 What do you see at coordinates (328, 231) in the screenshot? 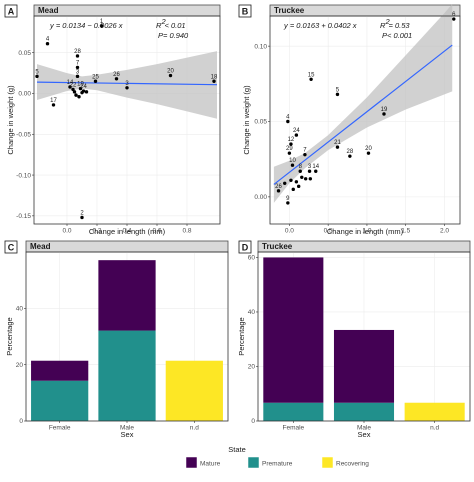
I see `x-tick-label: 0.5` at bounding box center [328, 231].